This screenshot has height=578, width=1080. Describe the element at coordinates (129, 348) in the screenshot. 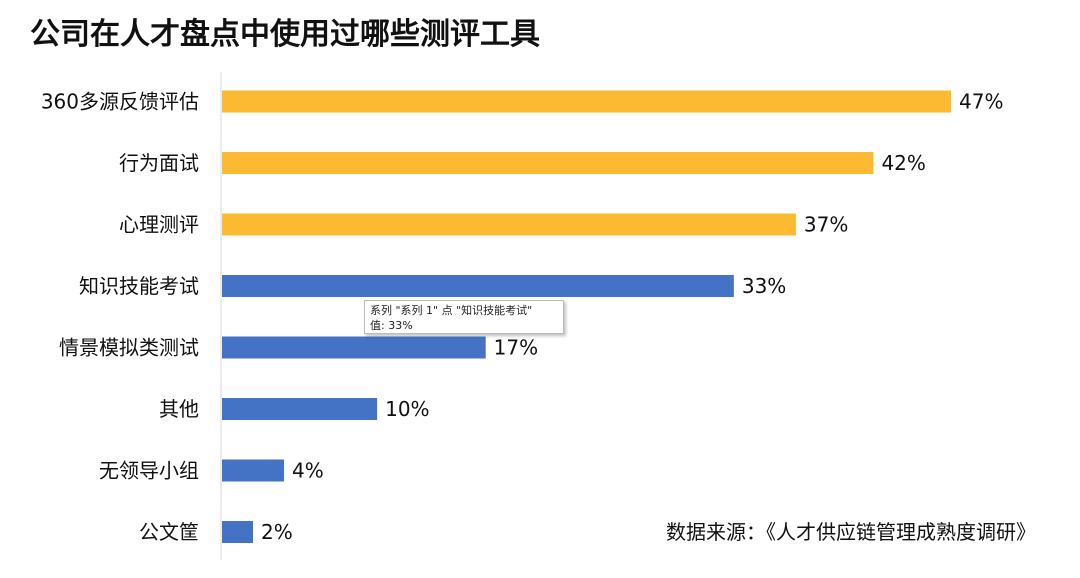

I see `category-label: 情景模拟类测试` at that location.